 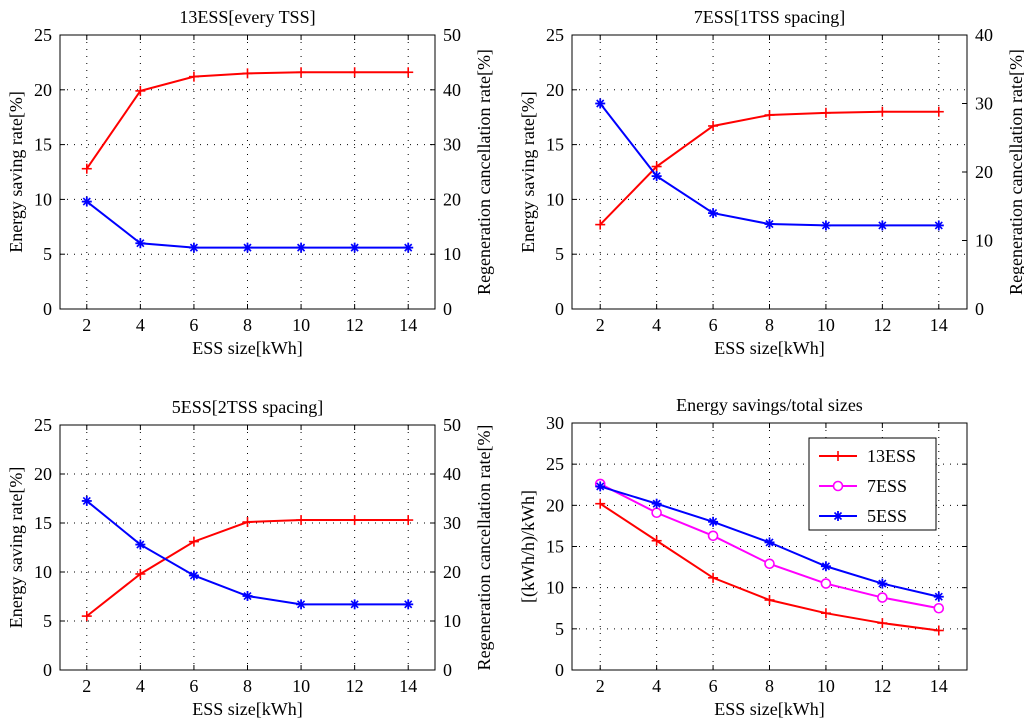 I want to click on legend-box, so click(x=872, y=484).